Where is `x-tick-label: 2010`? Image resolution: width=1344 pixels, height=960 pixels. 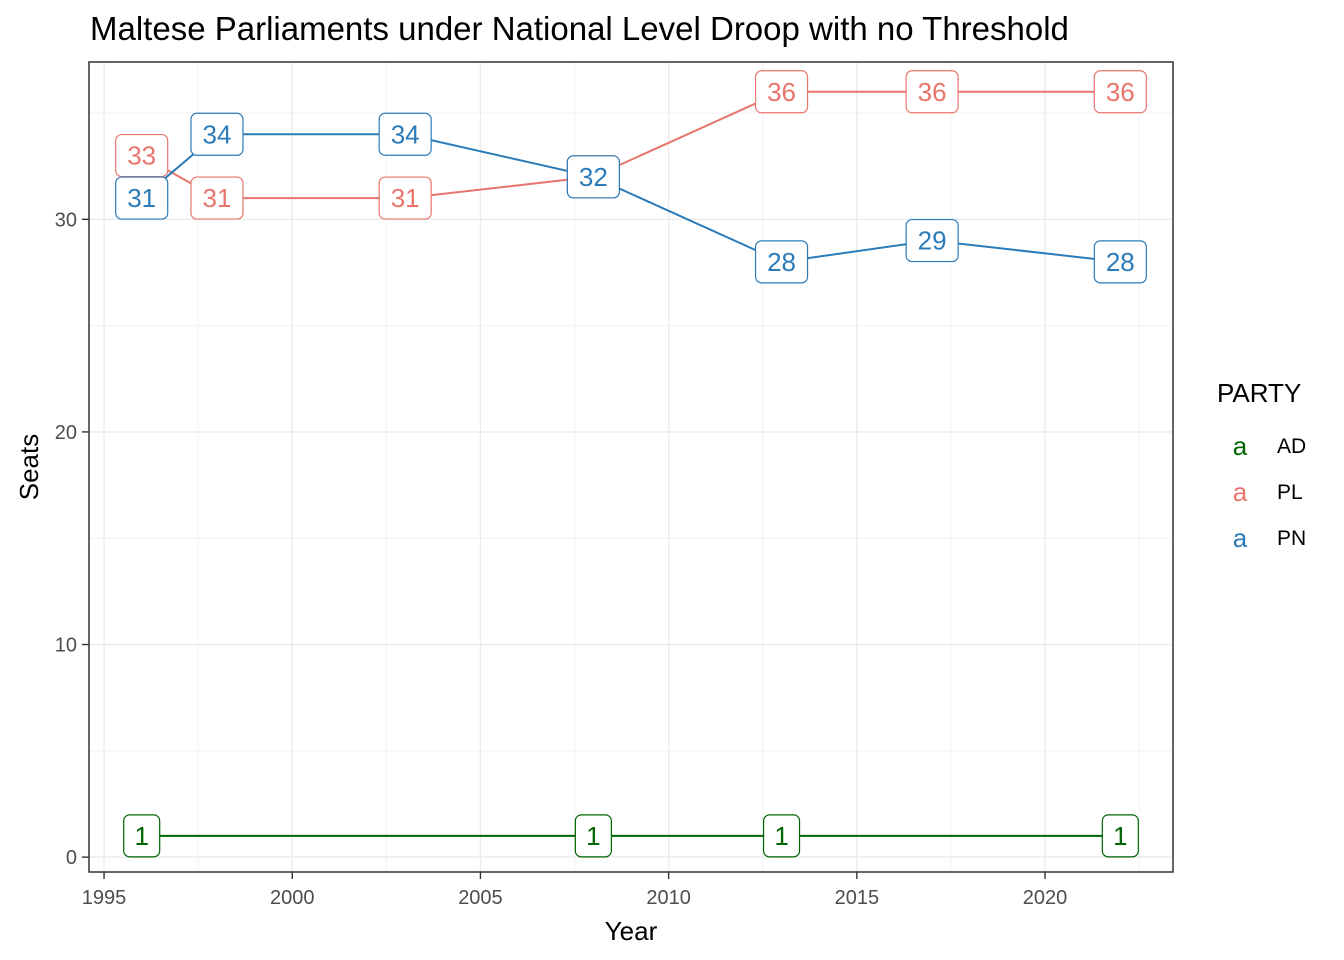
x-tick-label: 2010 is located at coordinates (668, 898).